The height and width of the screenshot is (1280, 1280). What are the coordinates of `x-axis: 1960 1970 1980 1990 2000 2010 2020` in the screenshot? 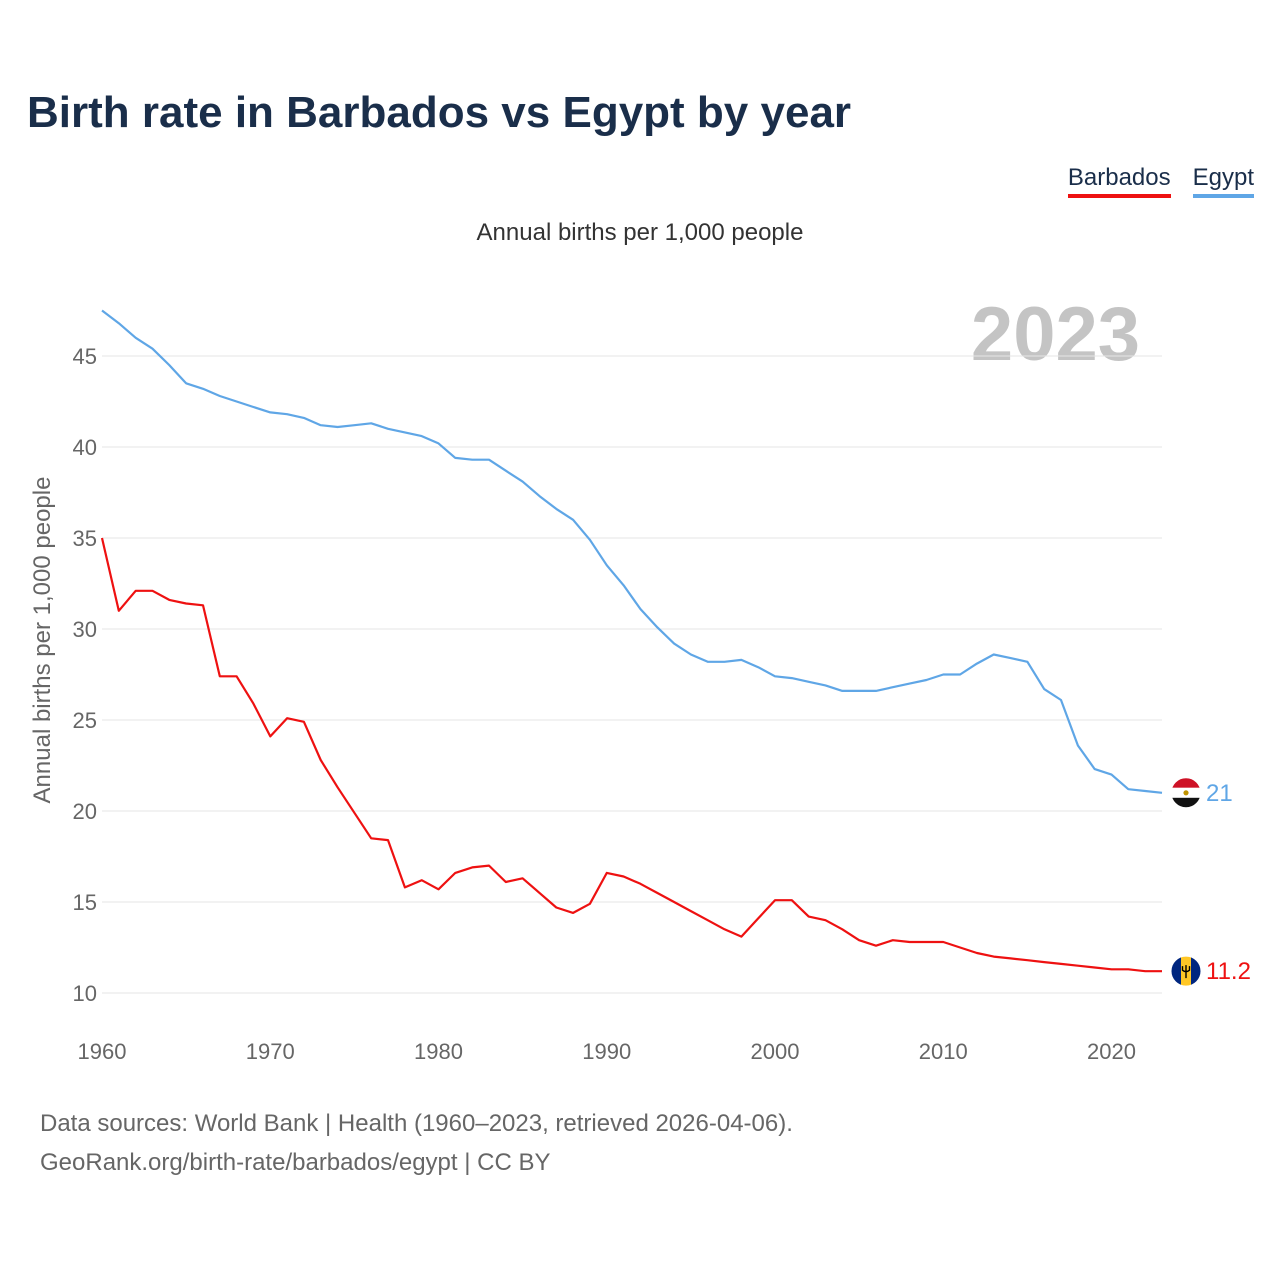 It's located at (607, 1051).